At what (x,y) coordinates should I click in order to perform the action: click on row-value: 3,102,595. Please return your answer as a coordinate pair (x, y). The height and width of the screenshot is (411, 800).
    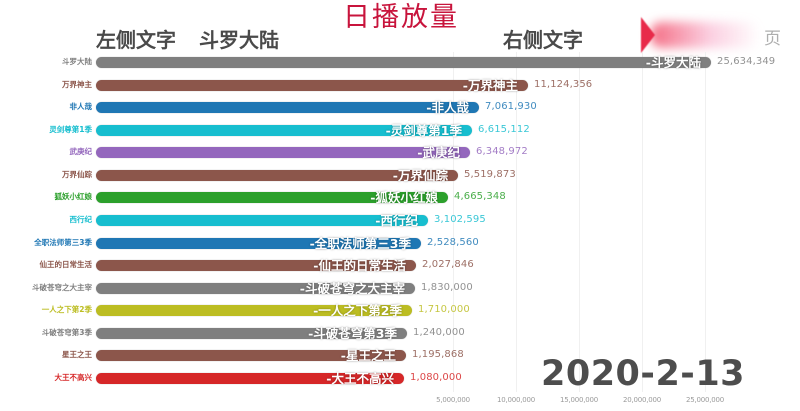
    Looking at the image, I should click on (460, 219).